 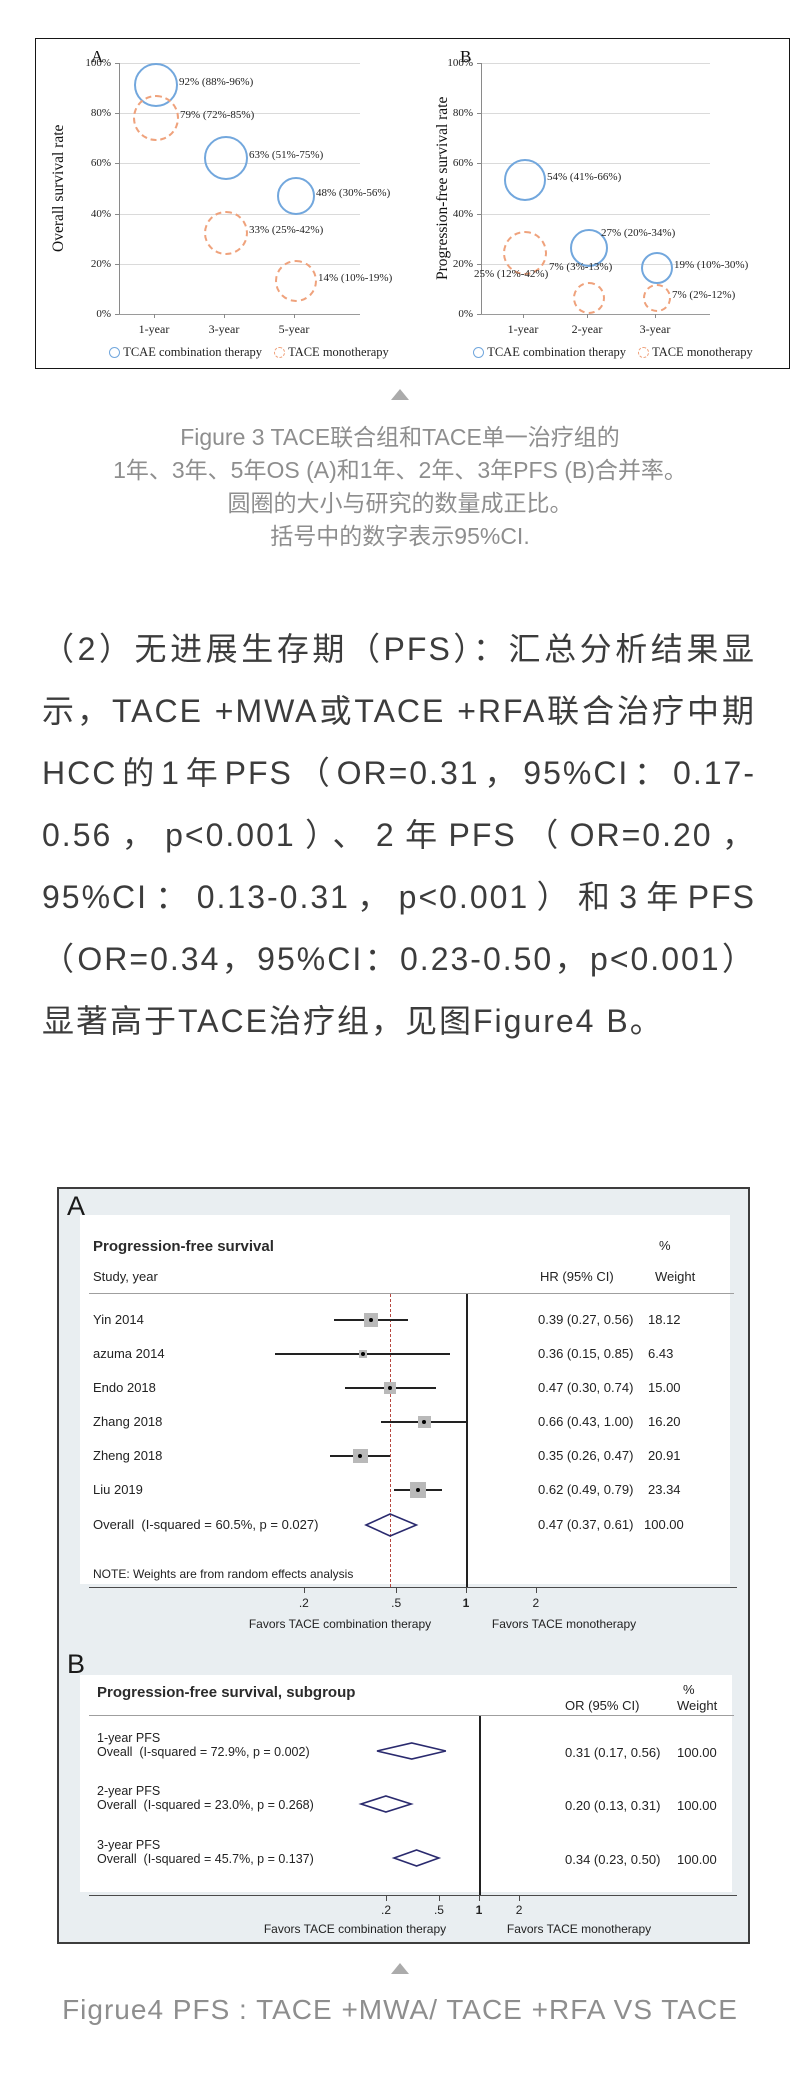 I want to click on chart-title: Progression-free survival, subgroup, so click(x=226, y=1692).